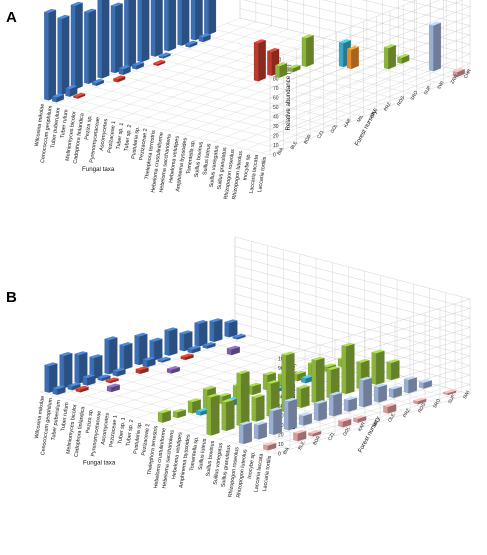 The height and width of the screenshot is (555, 487). What do you see at coordinates (252, 465) in the screenshot?
I see `taxon-label: Inocybe sp.` at bounding box center [252, 465].